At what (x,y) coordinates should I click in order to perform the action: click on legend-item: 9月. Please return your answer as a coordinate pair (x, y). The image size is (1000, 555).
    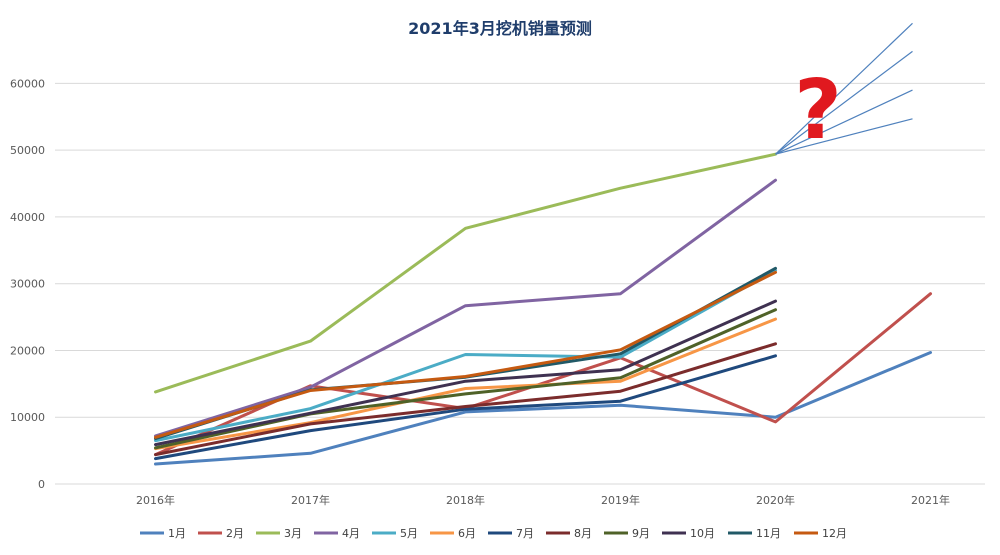
    Looking at the image, I should click on (627, 533).